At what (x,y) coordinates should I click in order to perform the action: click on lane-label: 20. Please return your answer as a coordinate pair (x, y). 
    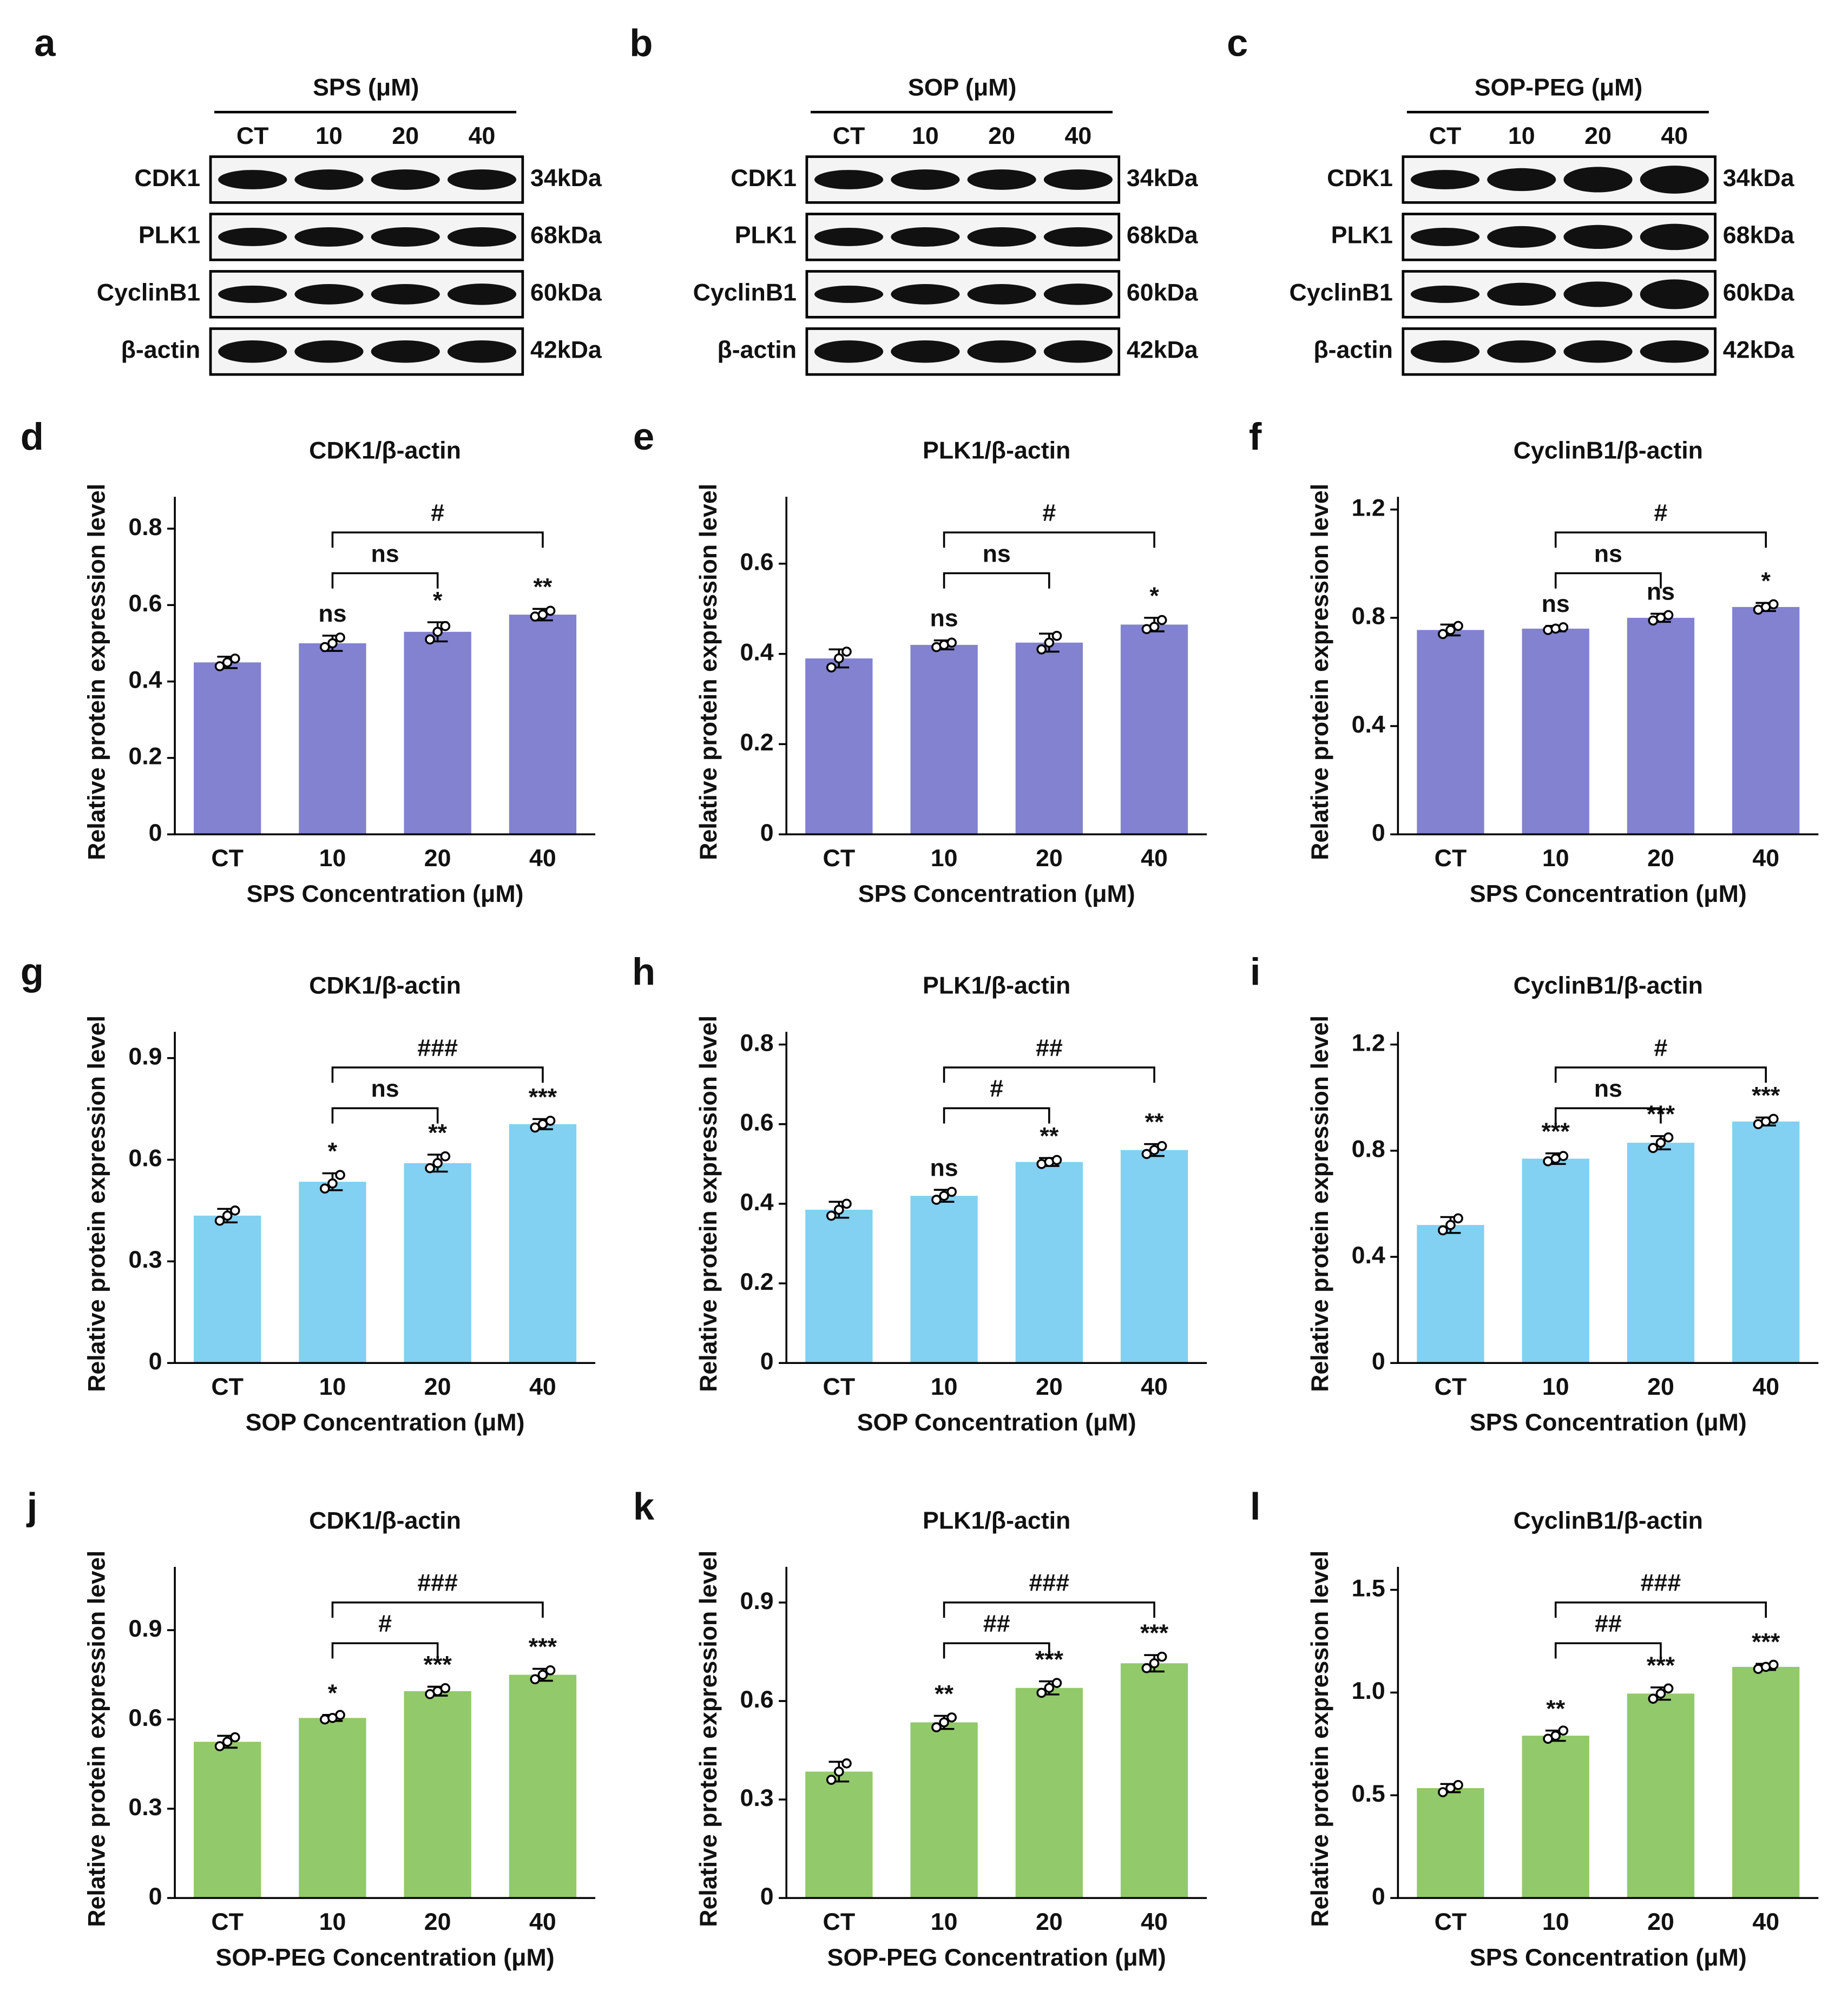
    Looking at the image, I should click on (1002, 136).